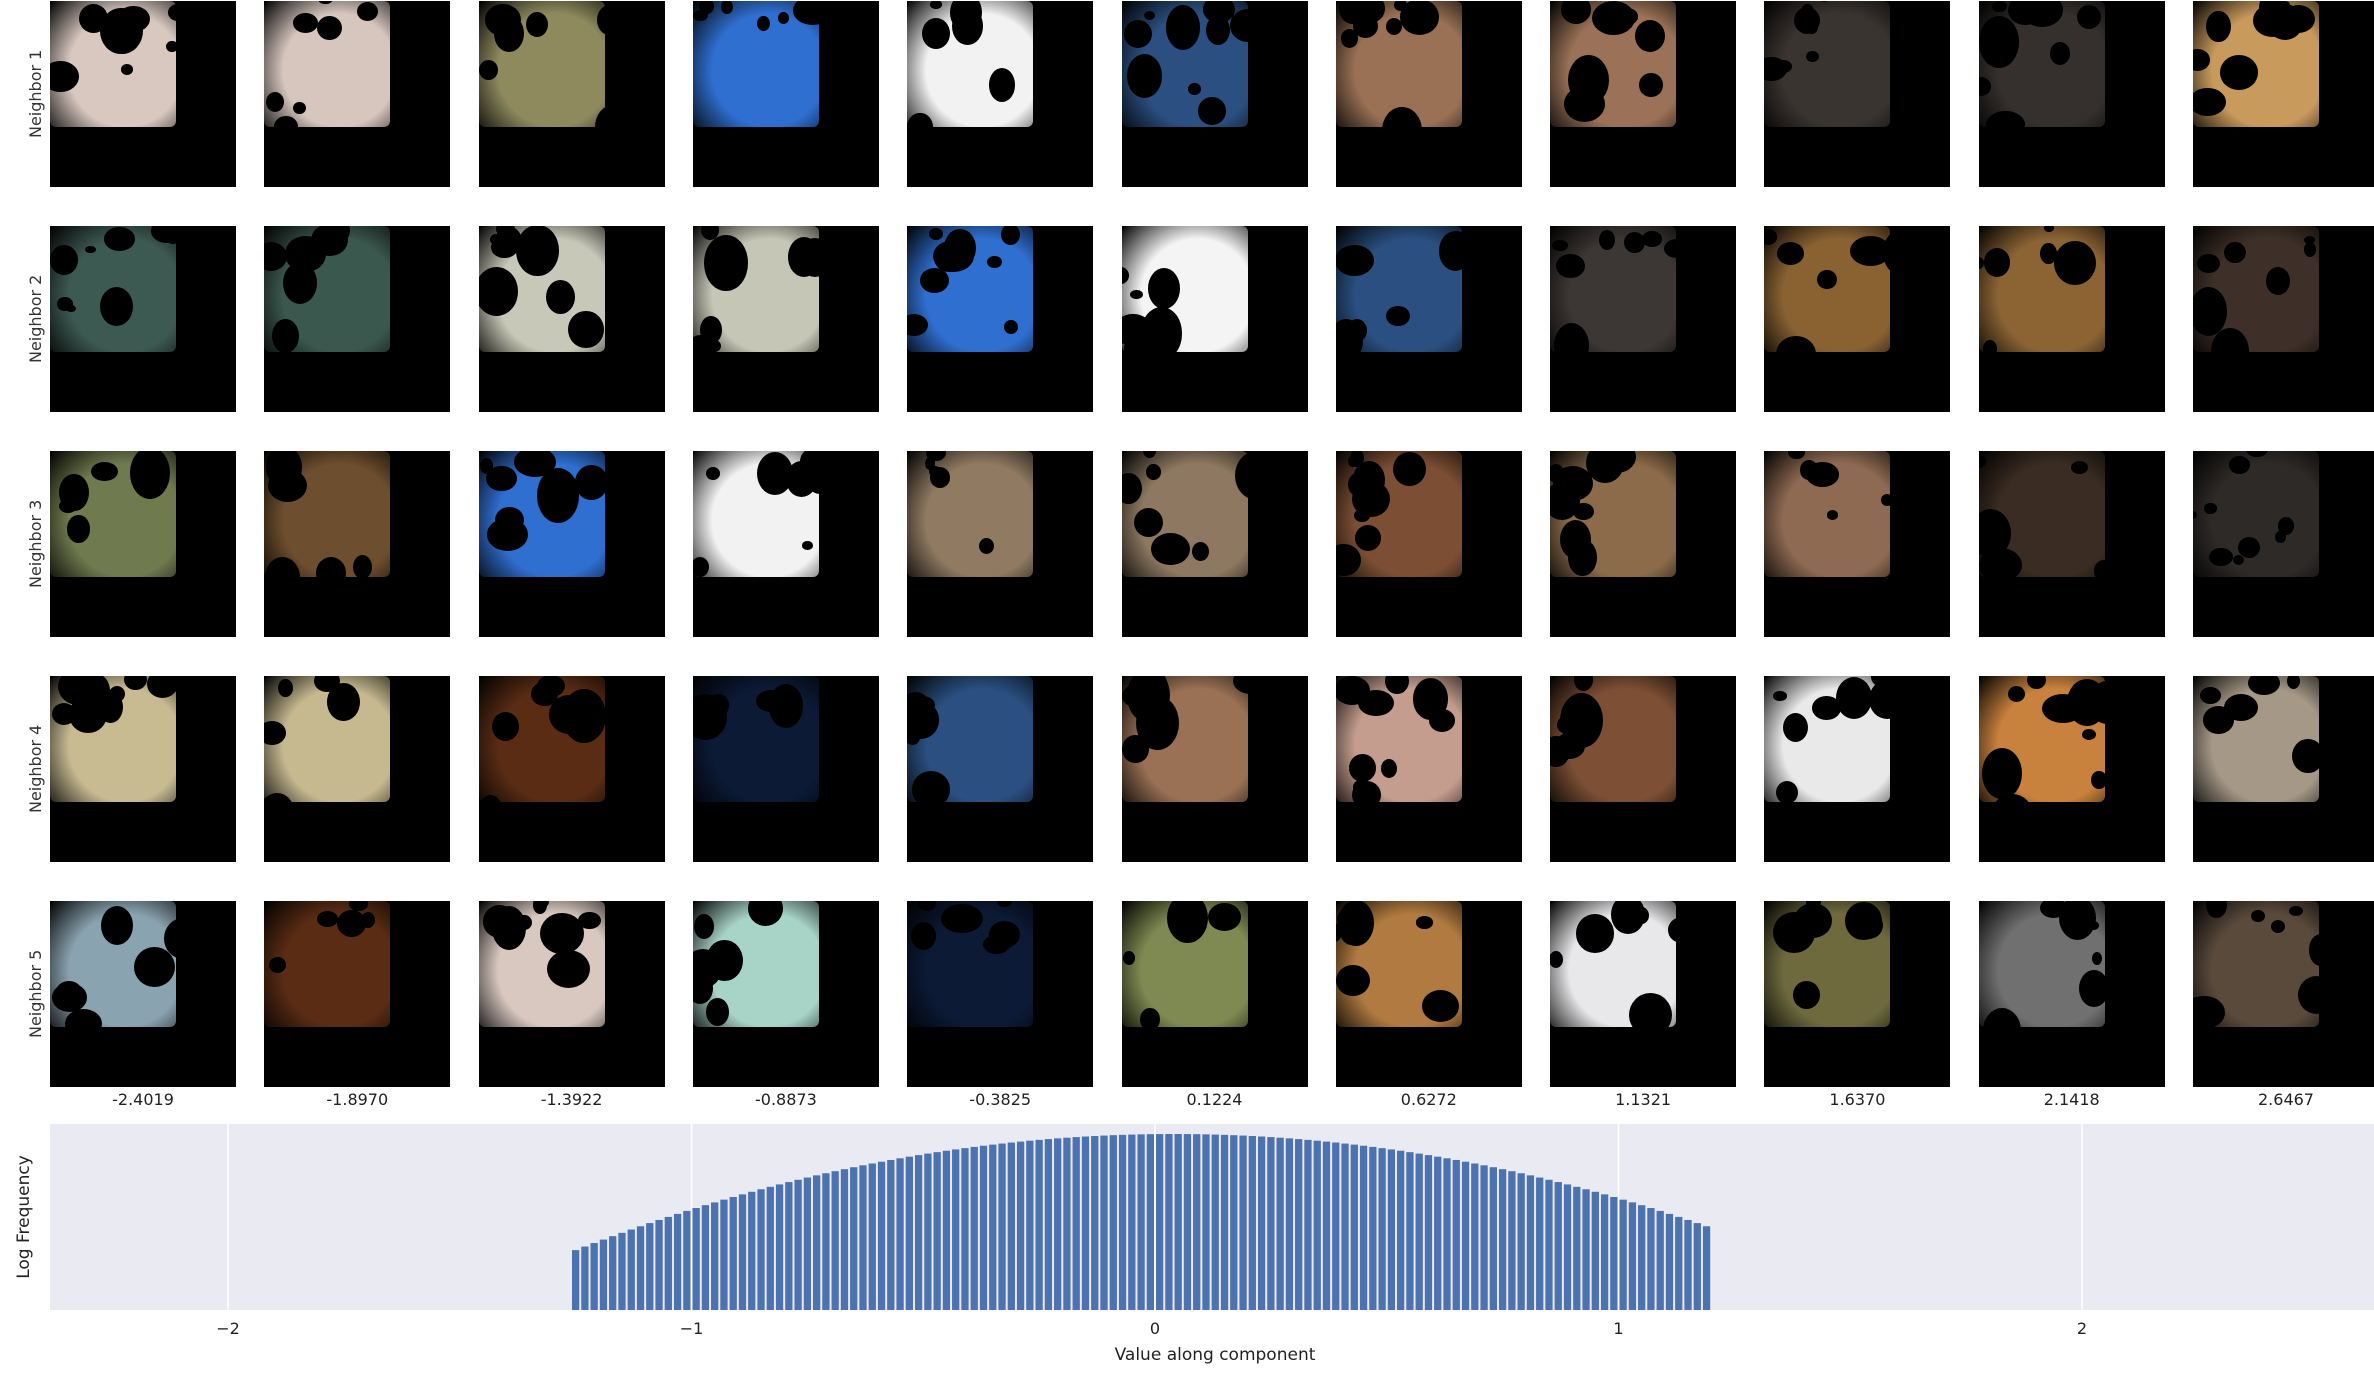 Image resolution: width=2374 pixels, height=1382 pixels. Describe the element at coordinates (228, 1328) in the screenshot. I see `x-tick-label: −2` at that location.